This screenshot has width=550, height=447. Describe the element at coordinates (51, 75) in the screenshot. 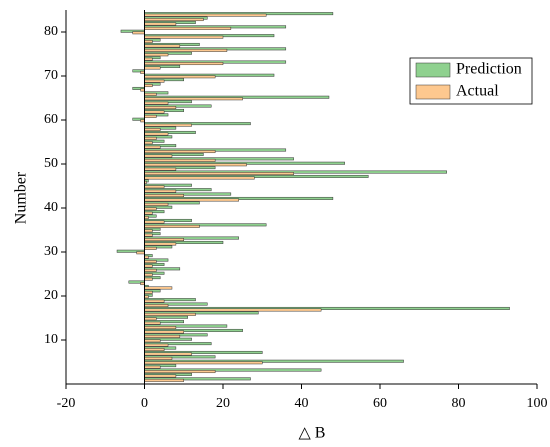

I see `y-tick-label: 70` at that location.